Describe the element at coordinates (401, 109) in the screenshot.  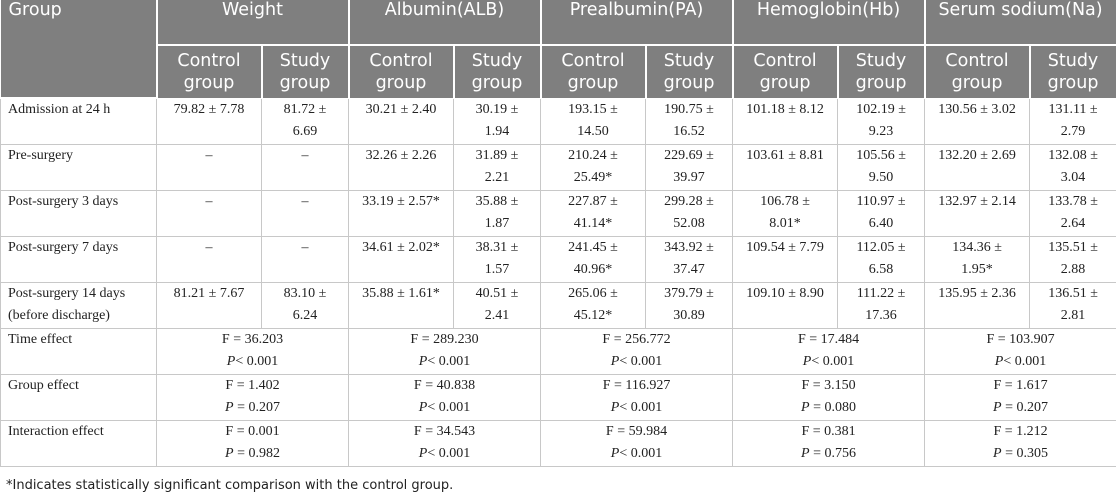
I see `cell-text: 30.21 ± 2.40` at that location.